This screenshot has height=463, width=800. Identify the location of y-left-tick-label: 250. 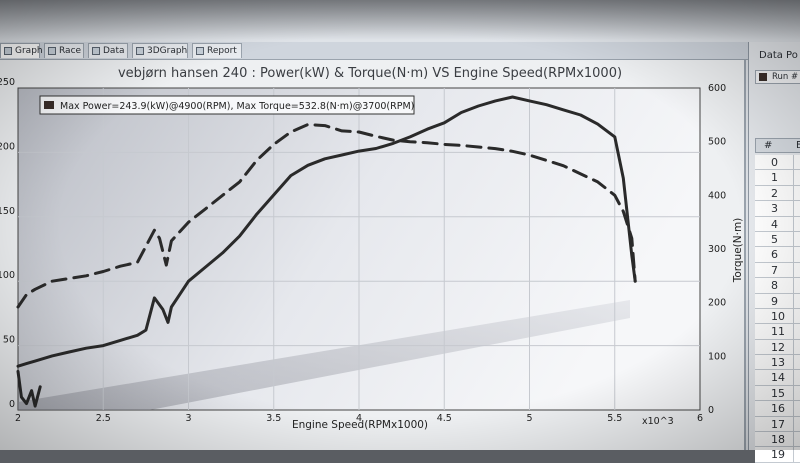
(7, 82).